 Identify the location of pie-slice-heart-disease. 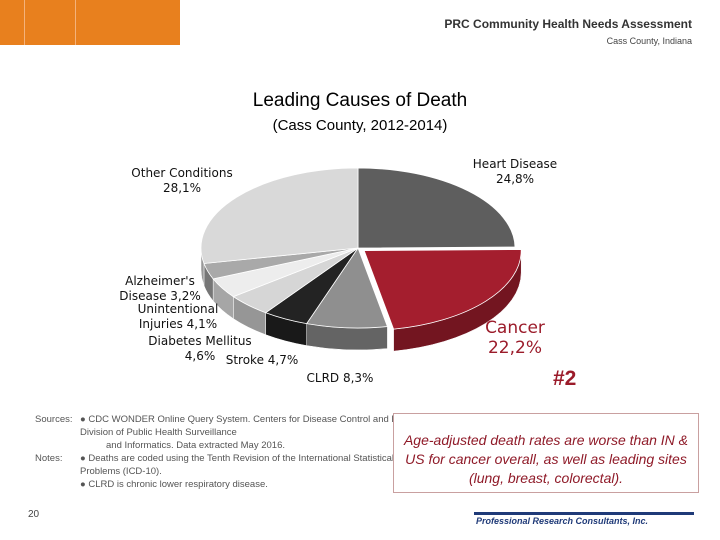
(436, 208).